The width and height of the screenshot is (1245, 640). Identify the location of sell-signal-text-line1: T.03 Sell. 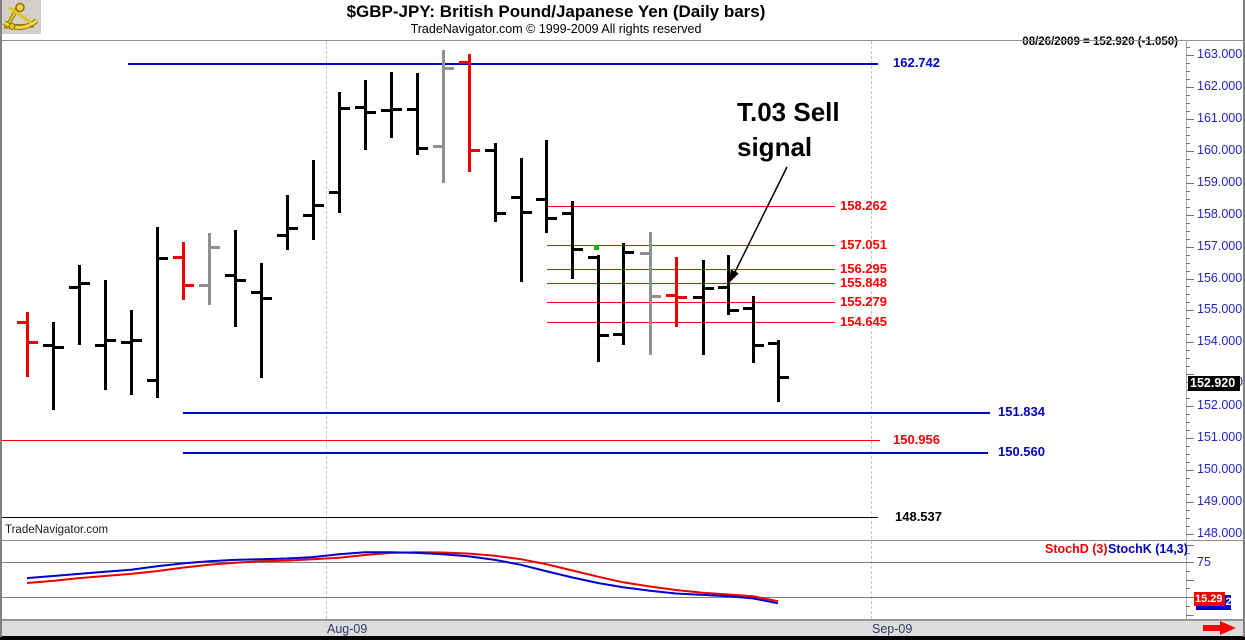
(788, 112).